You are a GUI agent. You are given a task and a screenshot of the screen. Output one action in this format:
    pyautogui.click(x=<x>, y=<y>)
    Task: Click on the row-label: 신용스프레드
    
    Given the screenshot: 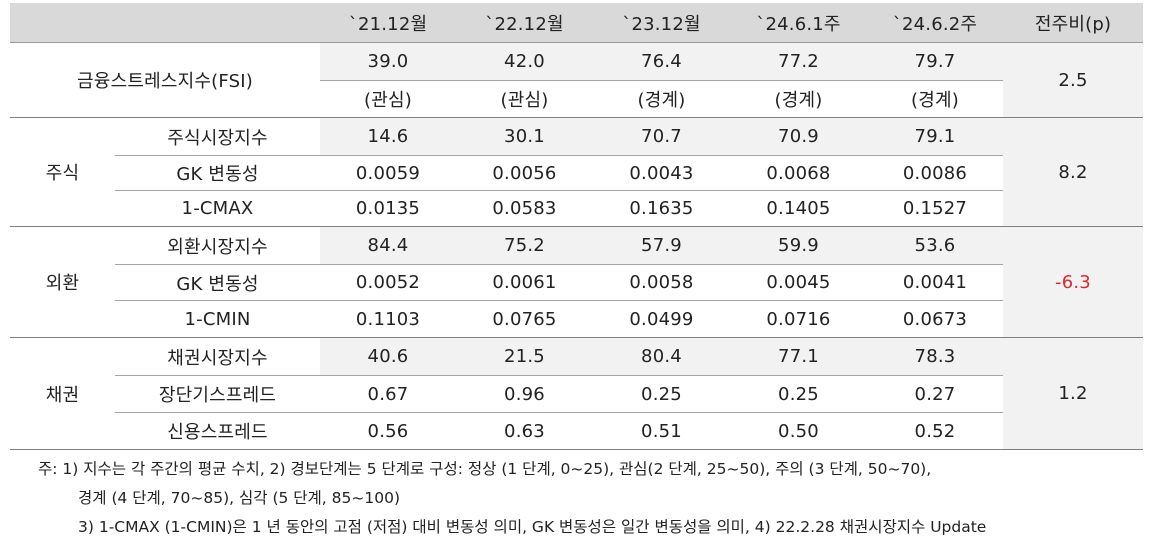 What is the action you would take?
    pyautogui.click(x=217, y=432)
    